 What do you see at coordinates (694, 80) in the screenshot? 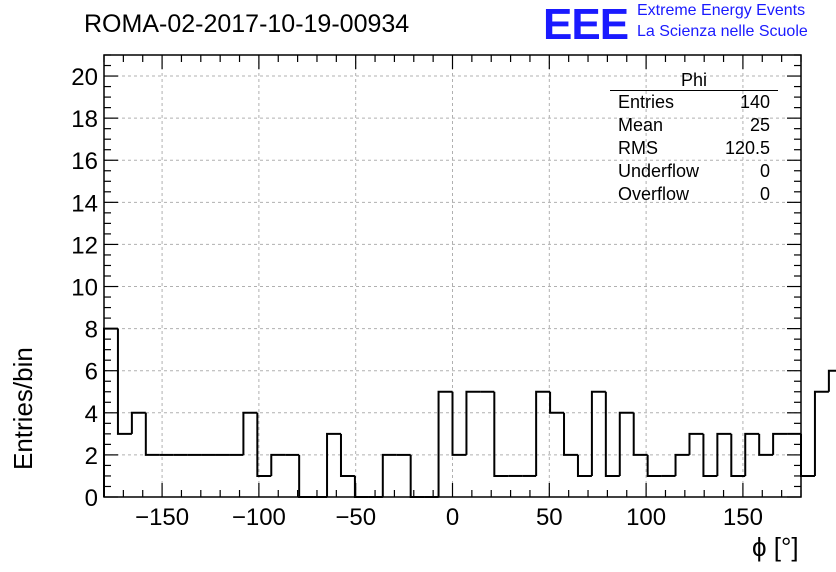
I see `stats-title: Phi` at bounding box center [694, 80].